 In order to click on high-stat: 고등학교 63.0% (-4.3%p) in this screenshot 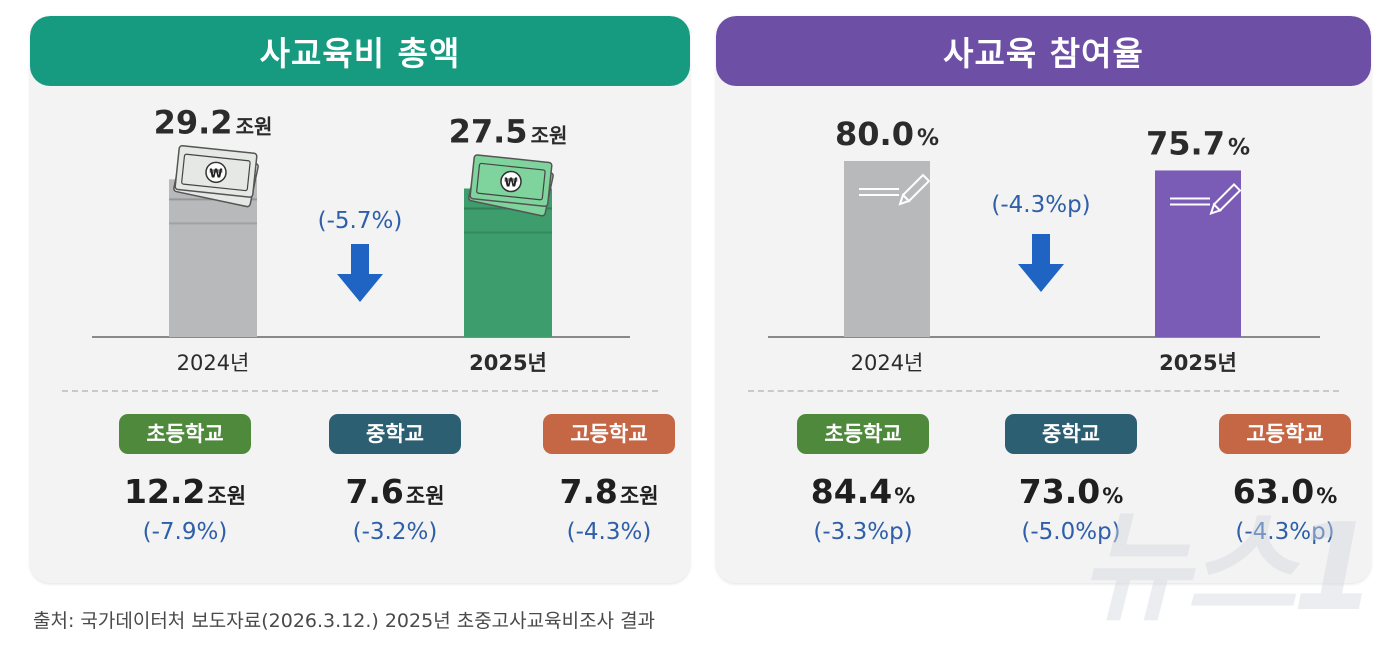, I will do `click(1275, 479)`.